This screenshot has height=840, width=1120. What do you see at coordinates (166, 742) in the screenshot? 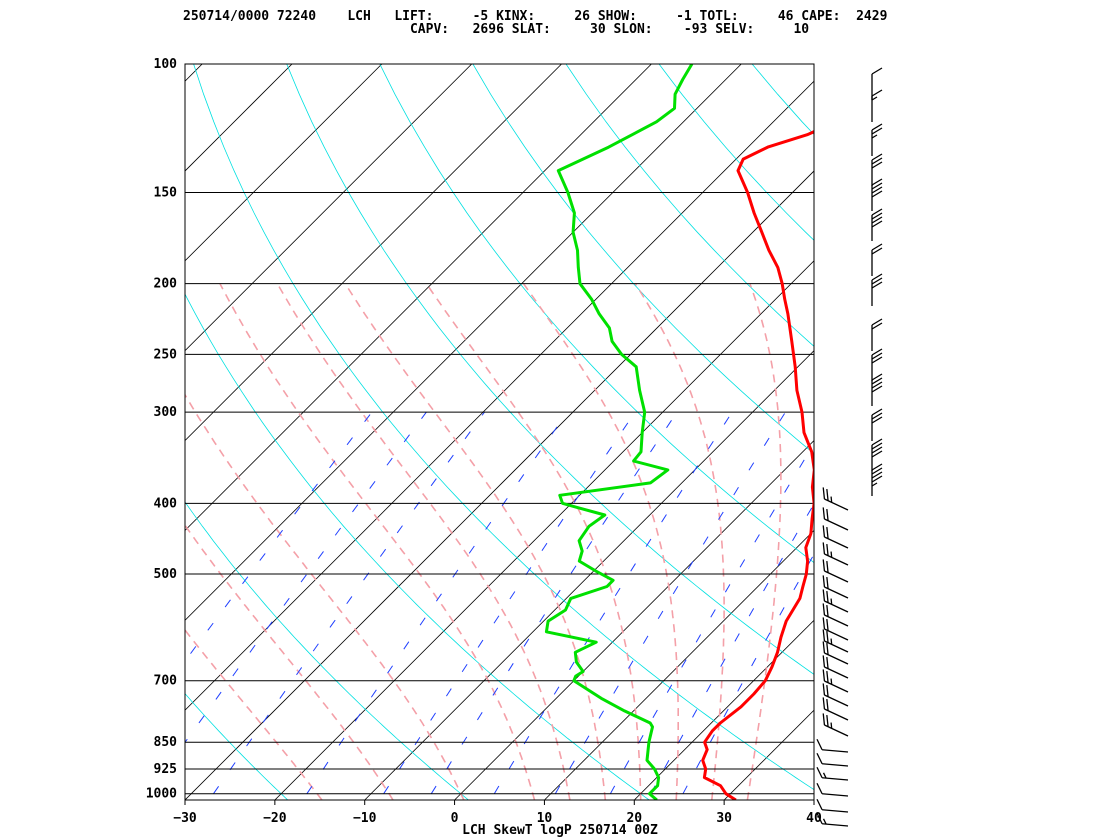
I see `pressure-tick-label: 850` at bounding box center [166, 742].